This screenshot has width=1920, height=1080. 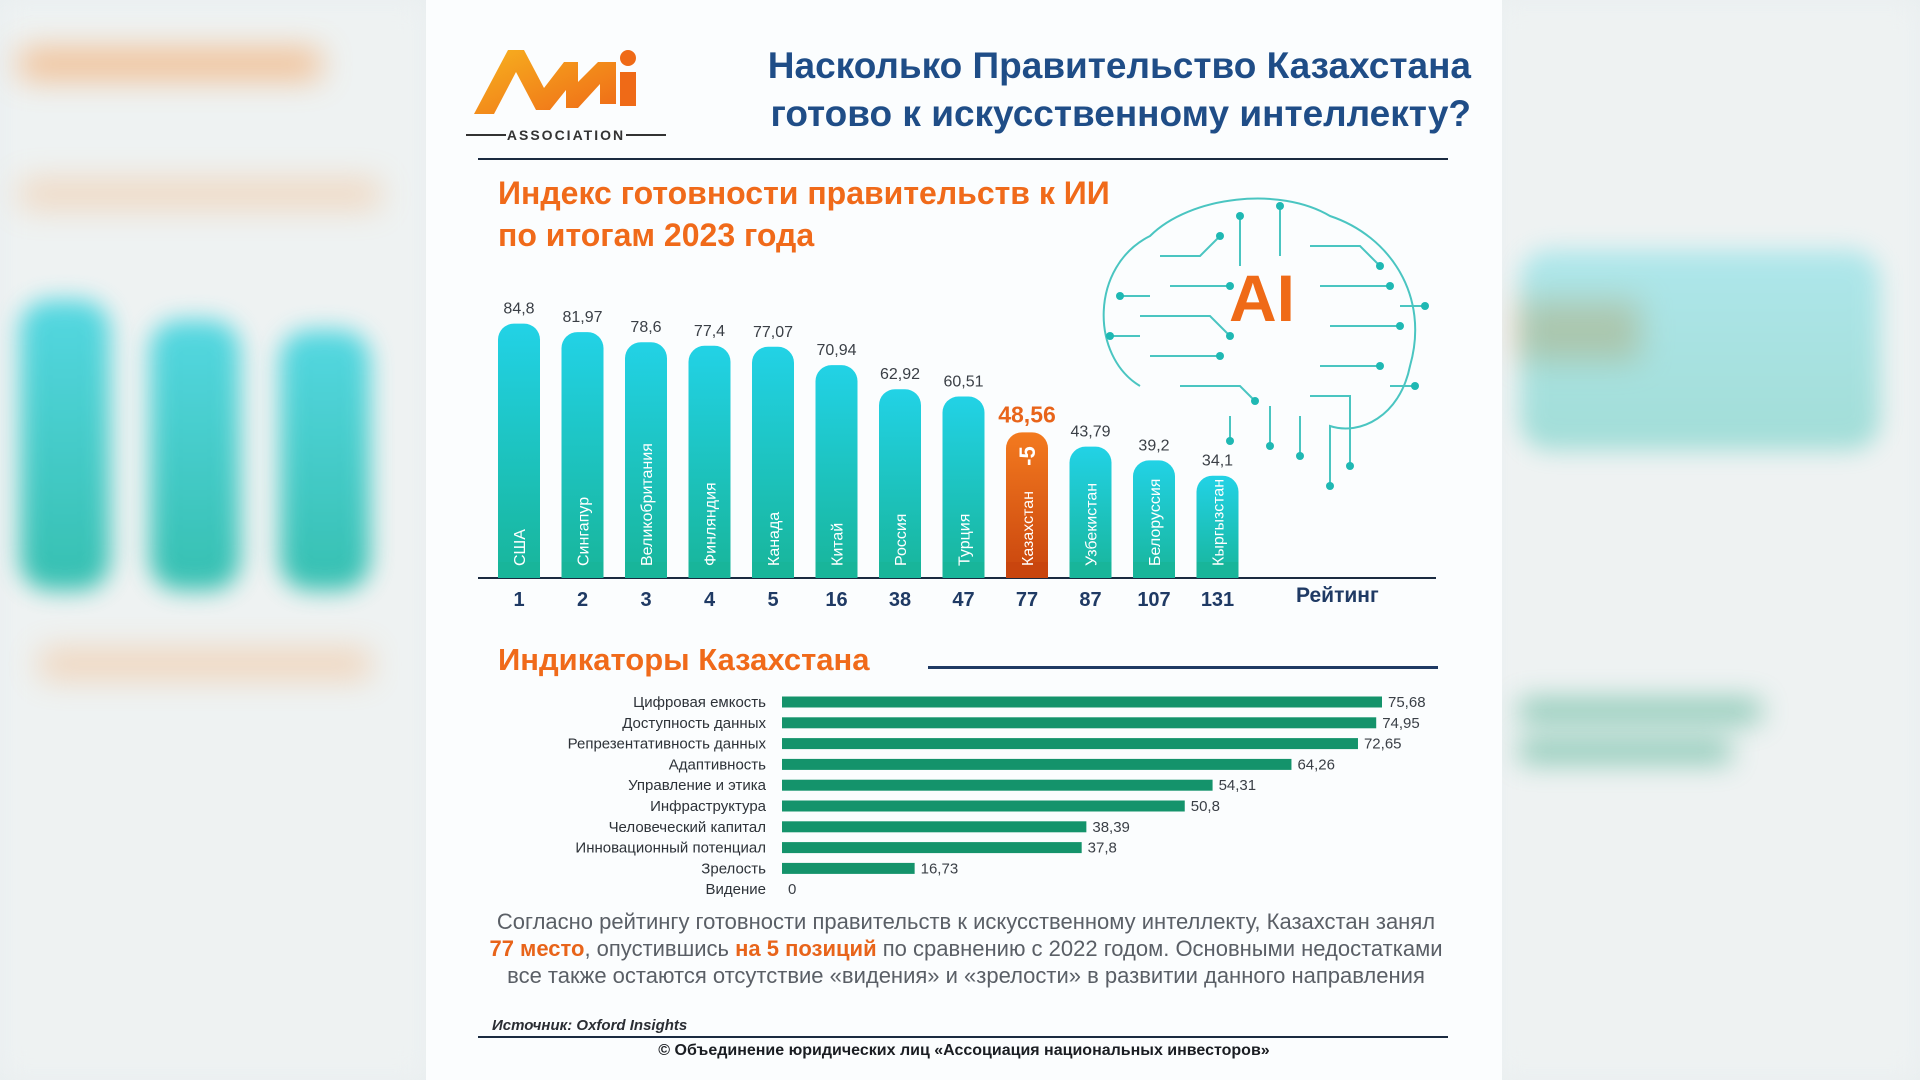 What do you see at coordinates (838, 544) in the screenshot?
I see `bar-category-label: Китай` at bounding box center [838, 544].